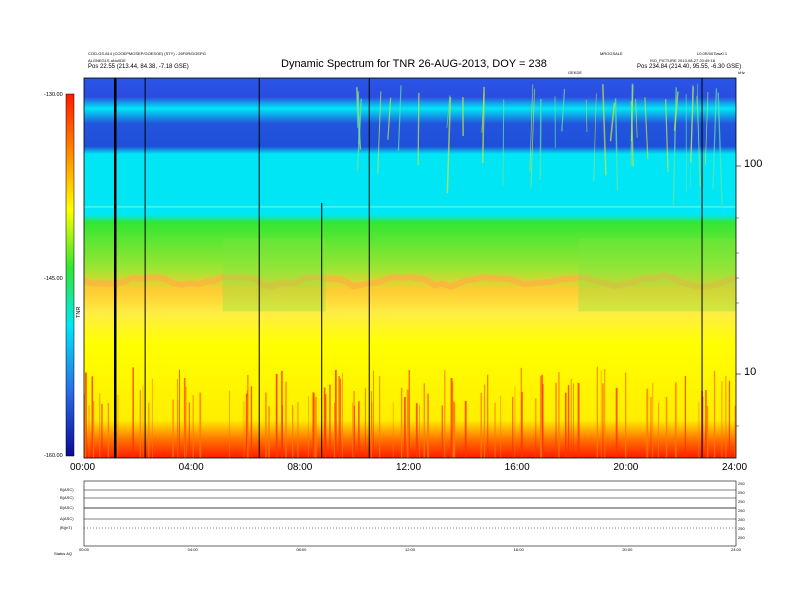 The image size is (792, 612). What do you see at coordinates (138, 67) in the screenshot?
I see `header-left-line3: Pos 22.55 (213.44, 84.38, -7.18 GSE)` at bounding box center [138, 67].